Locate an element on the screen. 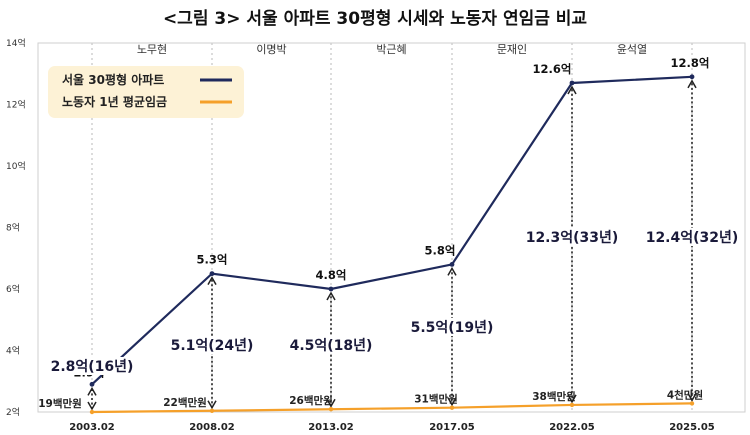 The height and width of the screenshot is (435, 750). gap-label: 12.3억(33년) is located at coordinates (572, 238).